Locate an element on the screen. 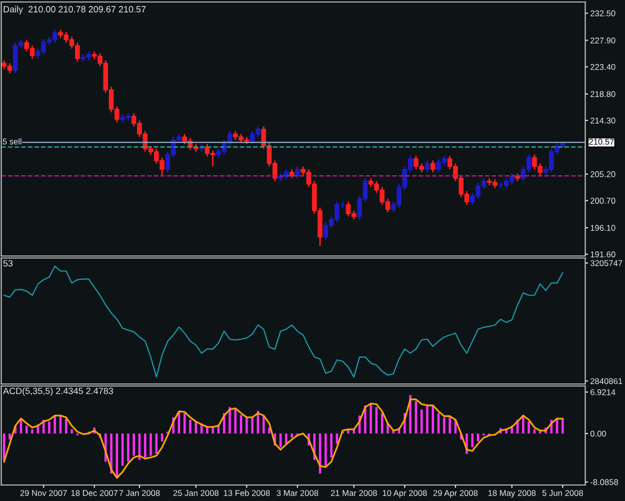  x-tick-label: 13 Feb 2008 is located at coordinates (247, 493).